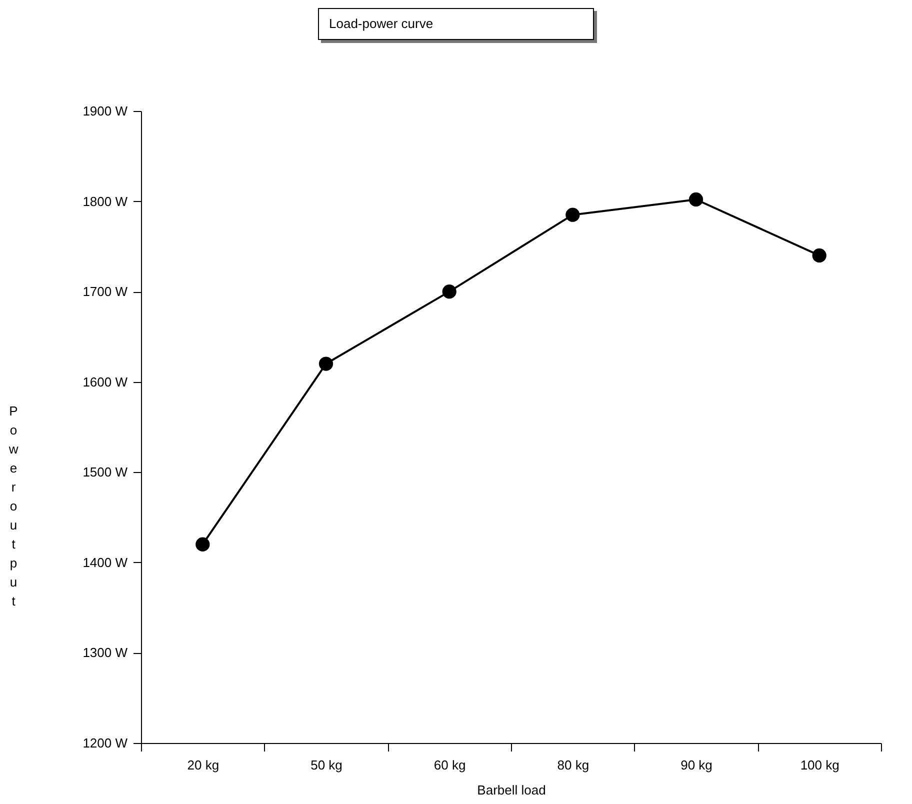  Describe the element at coordinates (105, 652) in the screenshot. I see `y-tick-label: 1300 W` at that location.